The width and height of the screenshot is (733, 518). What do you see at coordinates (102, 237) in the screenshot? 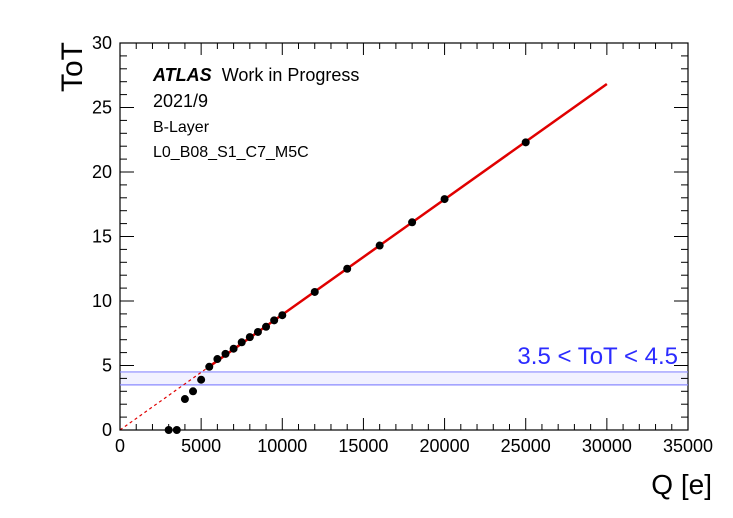
I see `y-tick-label: 15` at bounding box center [102, 237].